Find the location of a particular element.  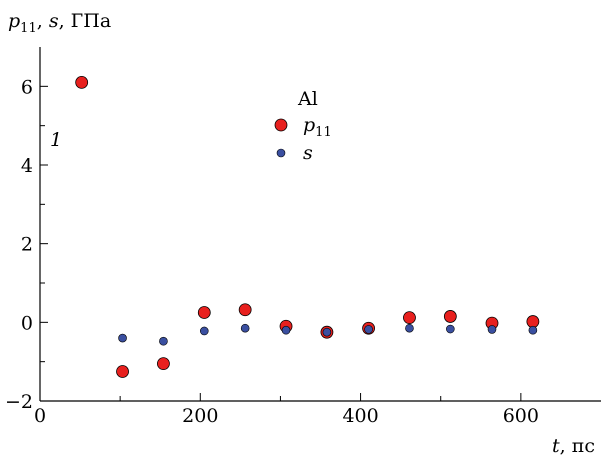

legend-marker-p11 is located at coordinates (281, 125).